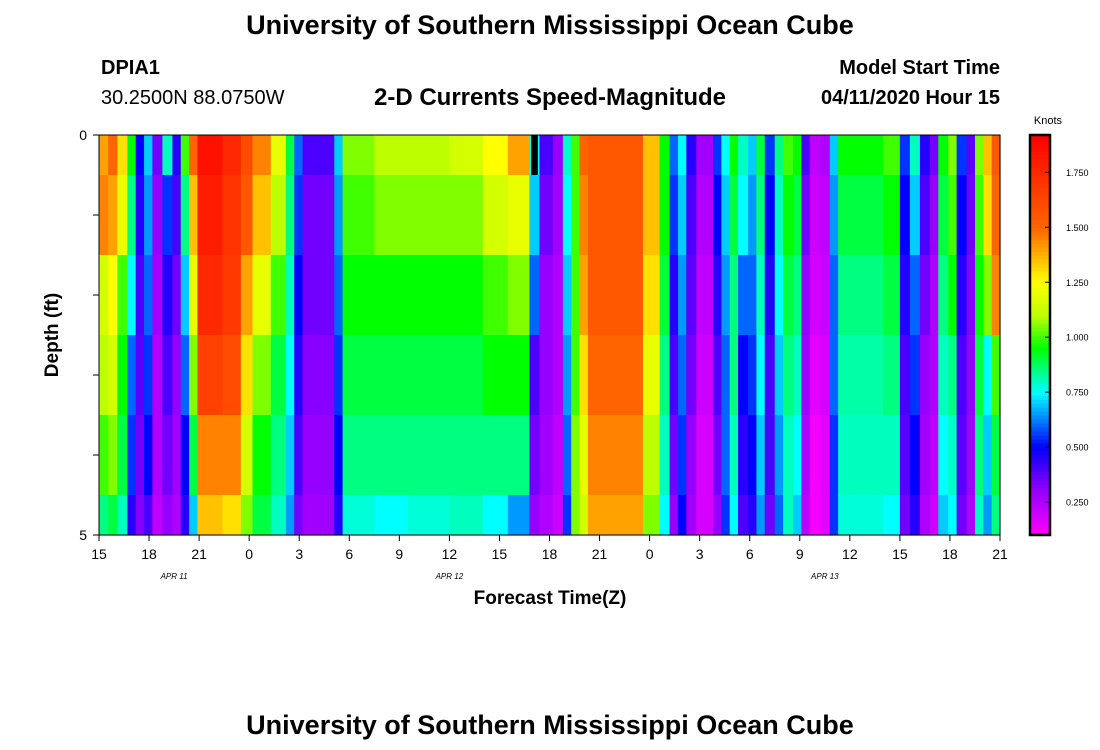  Describe the element at coordinates (130, 68) in the screenshot. I see `station-id: DPIA1` at that location.